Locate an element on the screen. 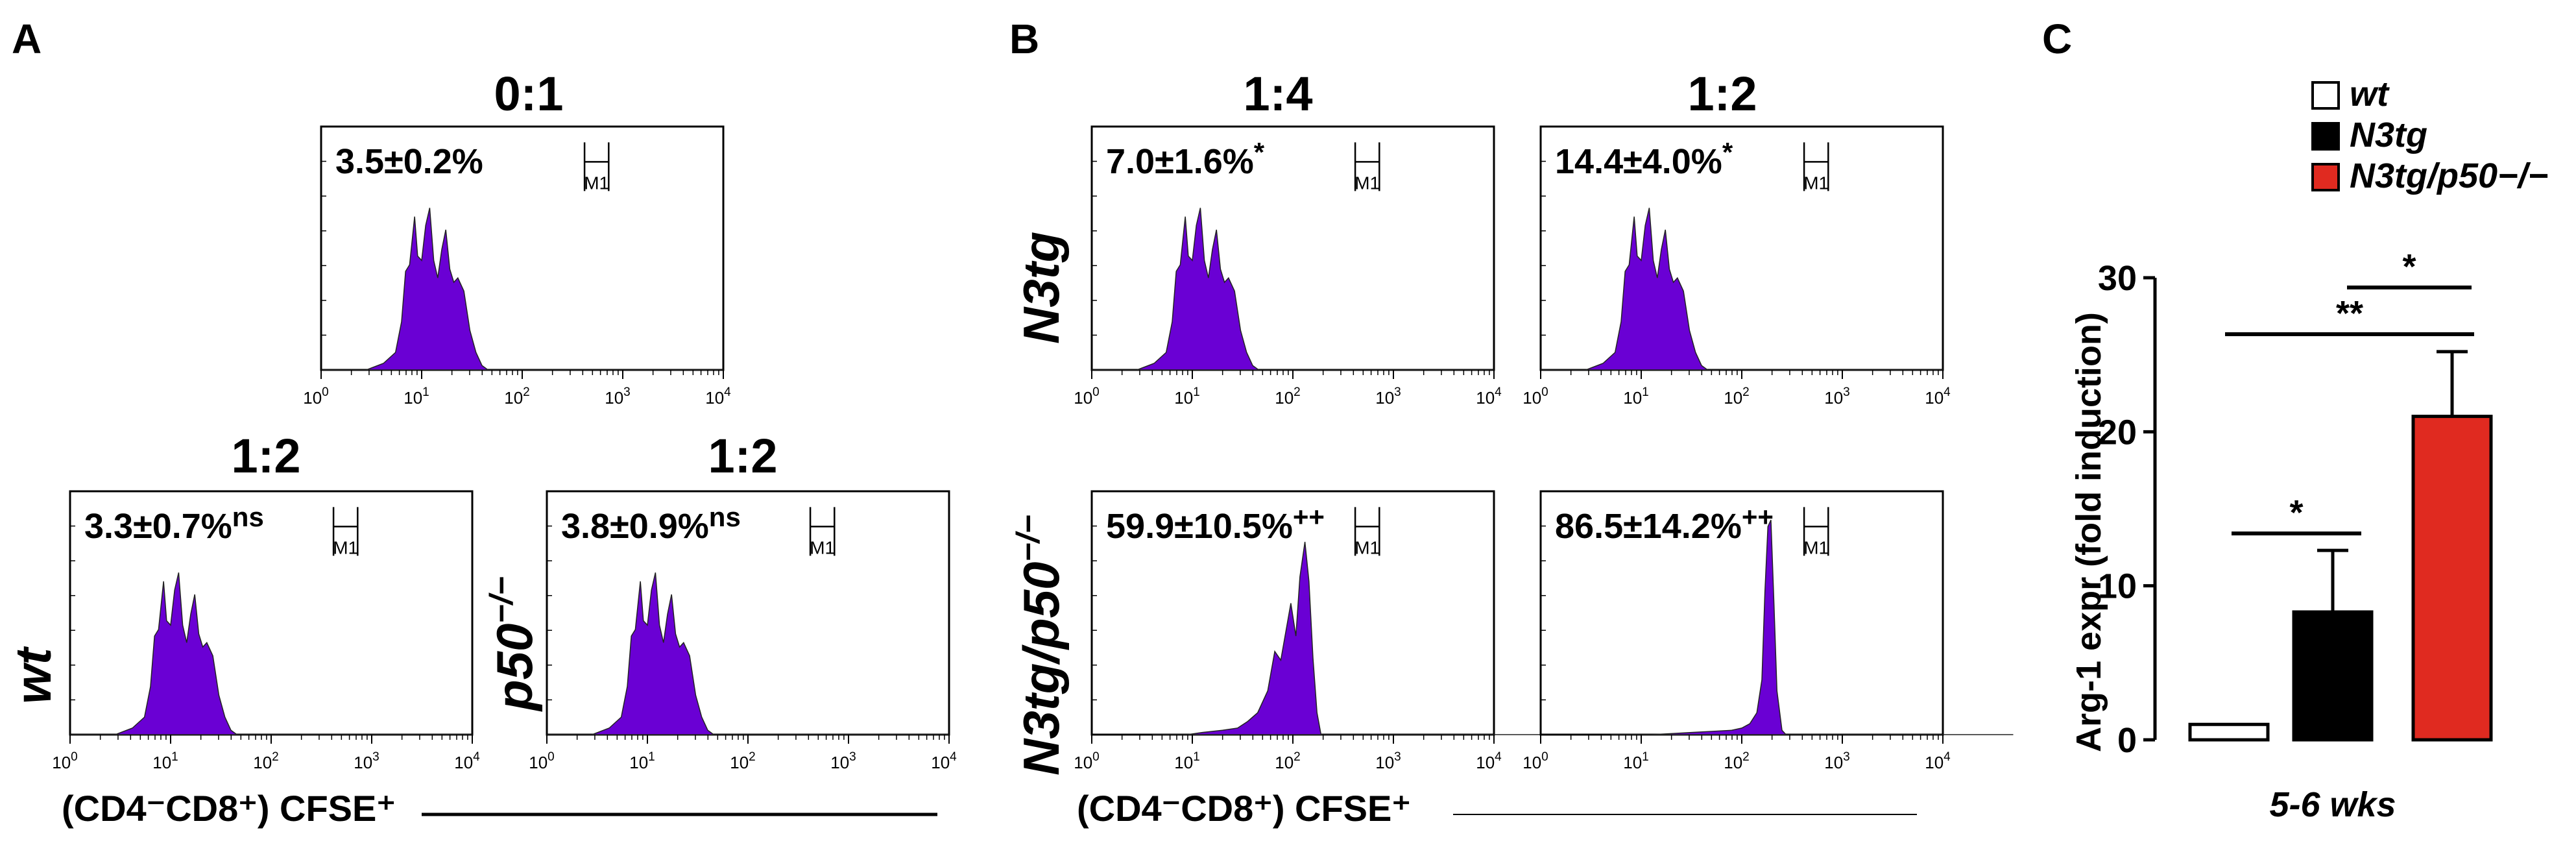 This screenshot has width=2576, height=843. histogram-panel: 10⁰ 10¹ 10² 10³ 10⁴ M1 3.3±0.7%ns is located at coordinates (266, 631).